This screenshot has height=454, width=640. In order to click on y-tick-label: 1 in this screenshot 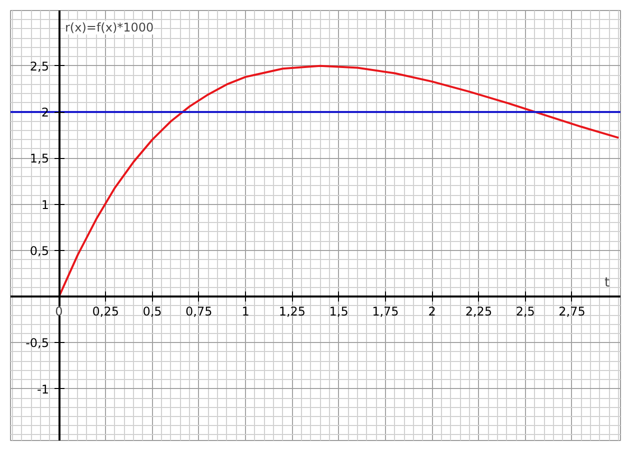, I will do `click(45, 205)`.